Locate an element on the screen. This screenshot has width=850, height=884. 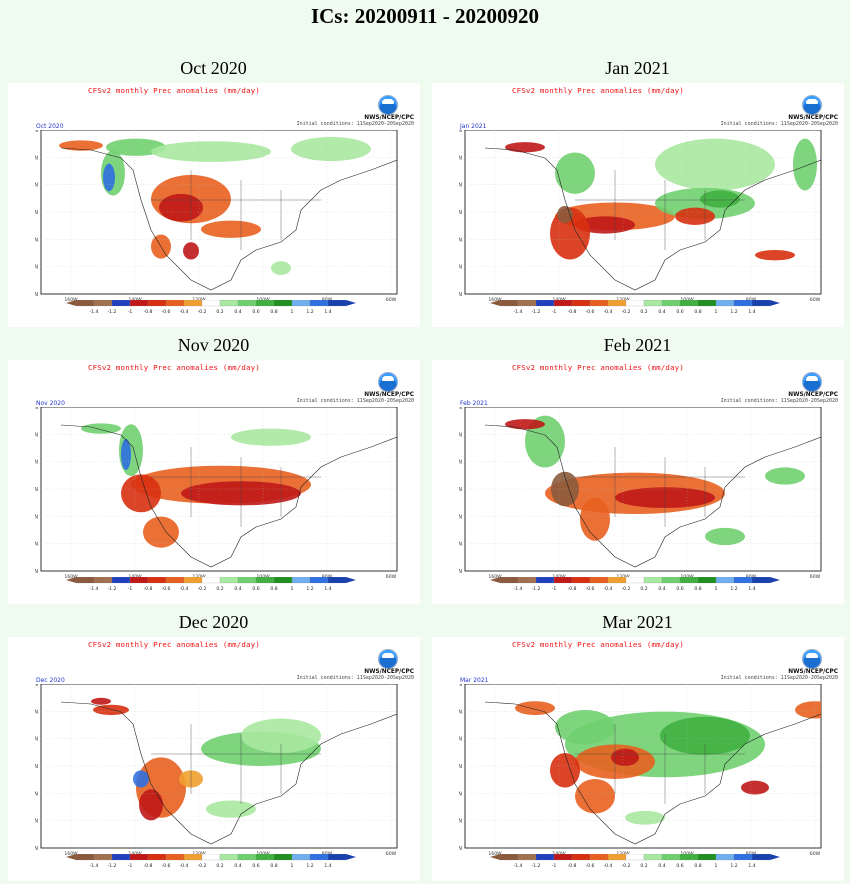
lon-tick-label: 160W is located at coordinates (71, 577).